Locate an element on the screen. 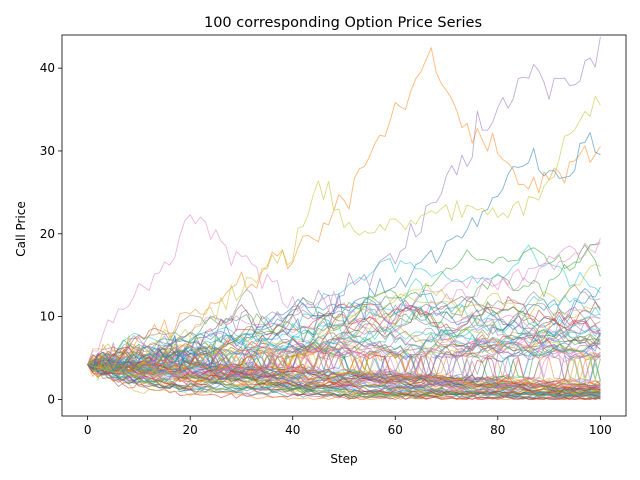 The height and width of the screenshot is (480, 640). y-tick-label: 0 is located at coordinates (51, 399).